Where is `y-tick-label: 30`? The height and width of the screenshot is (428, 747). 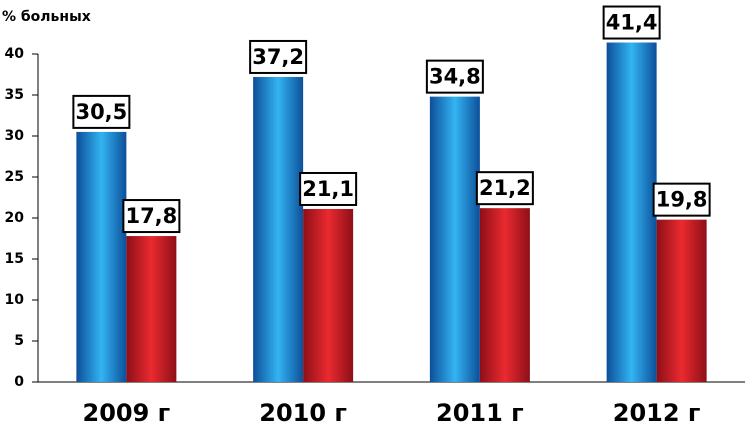 y-tick-label: 30 is located at coordinates (15, 136).